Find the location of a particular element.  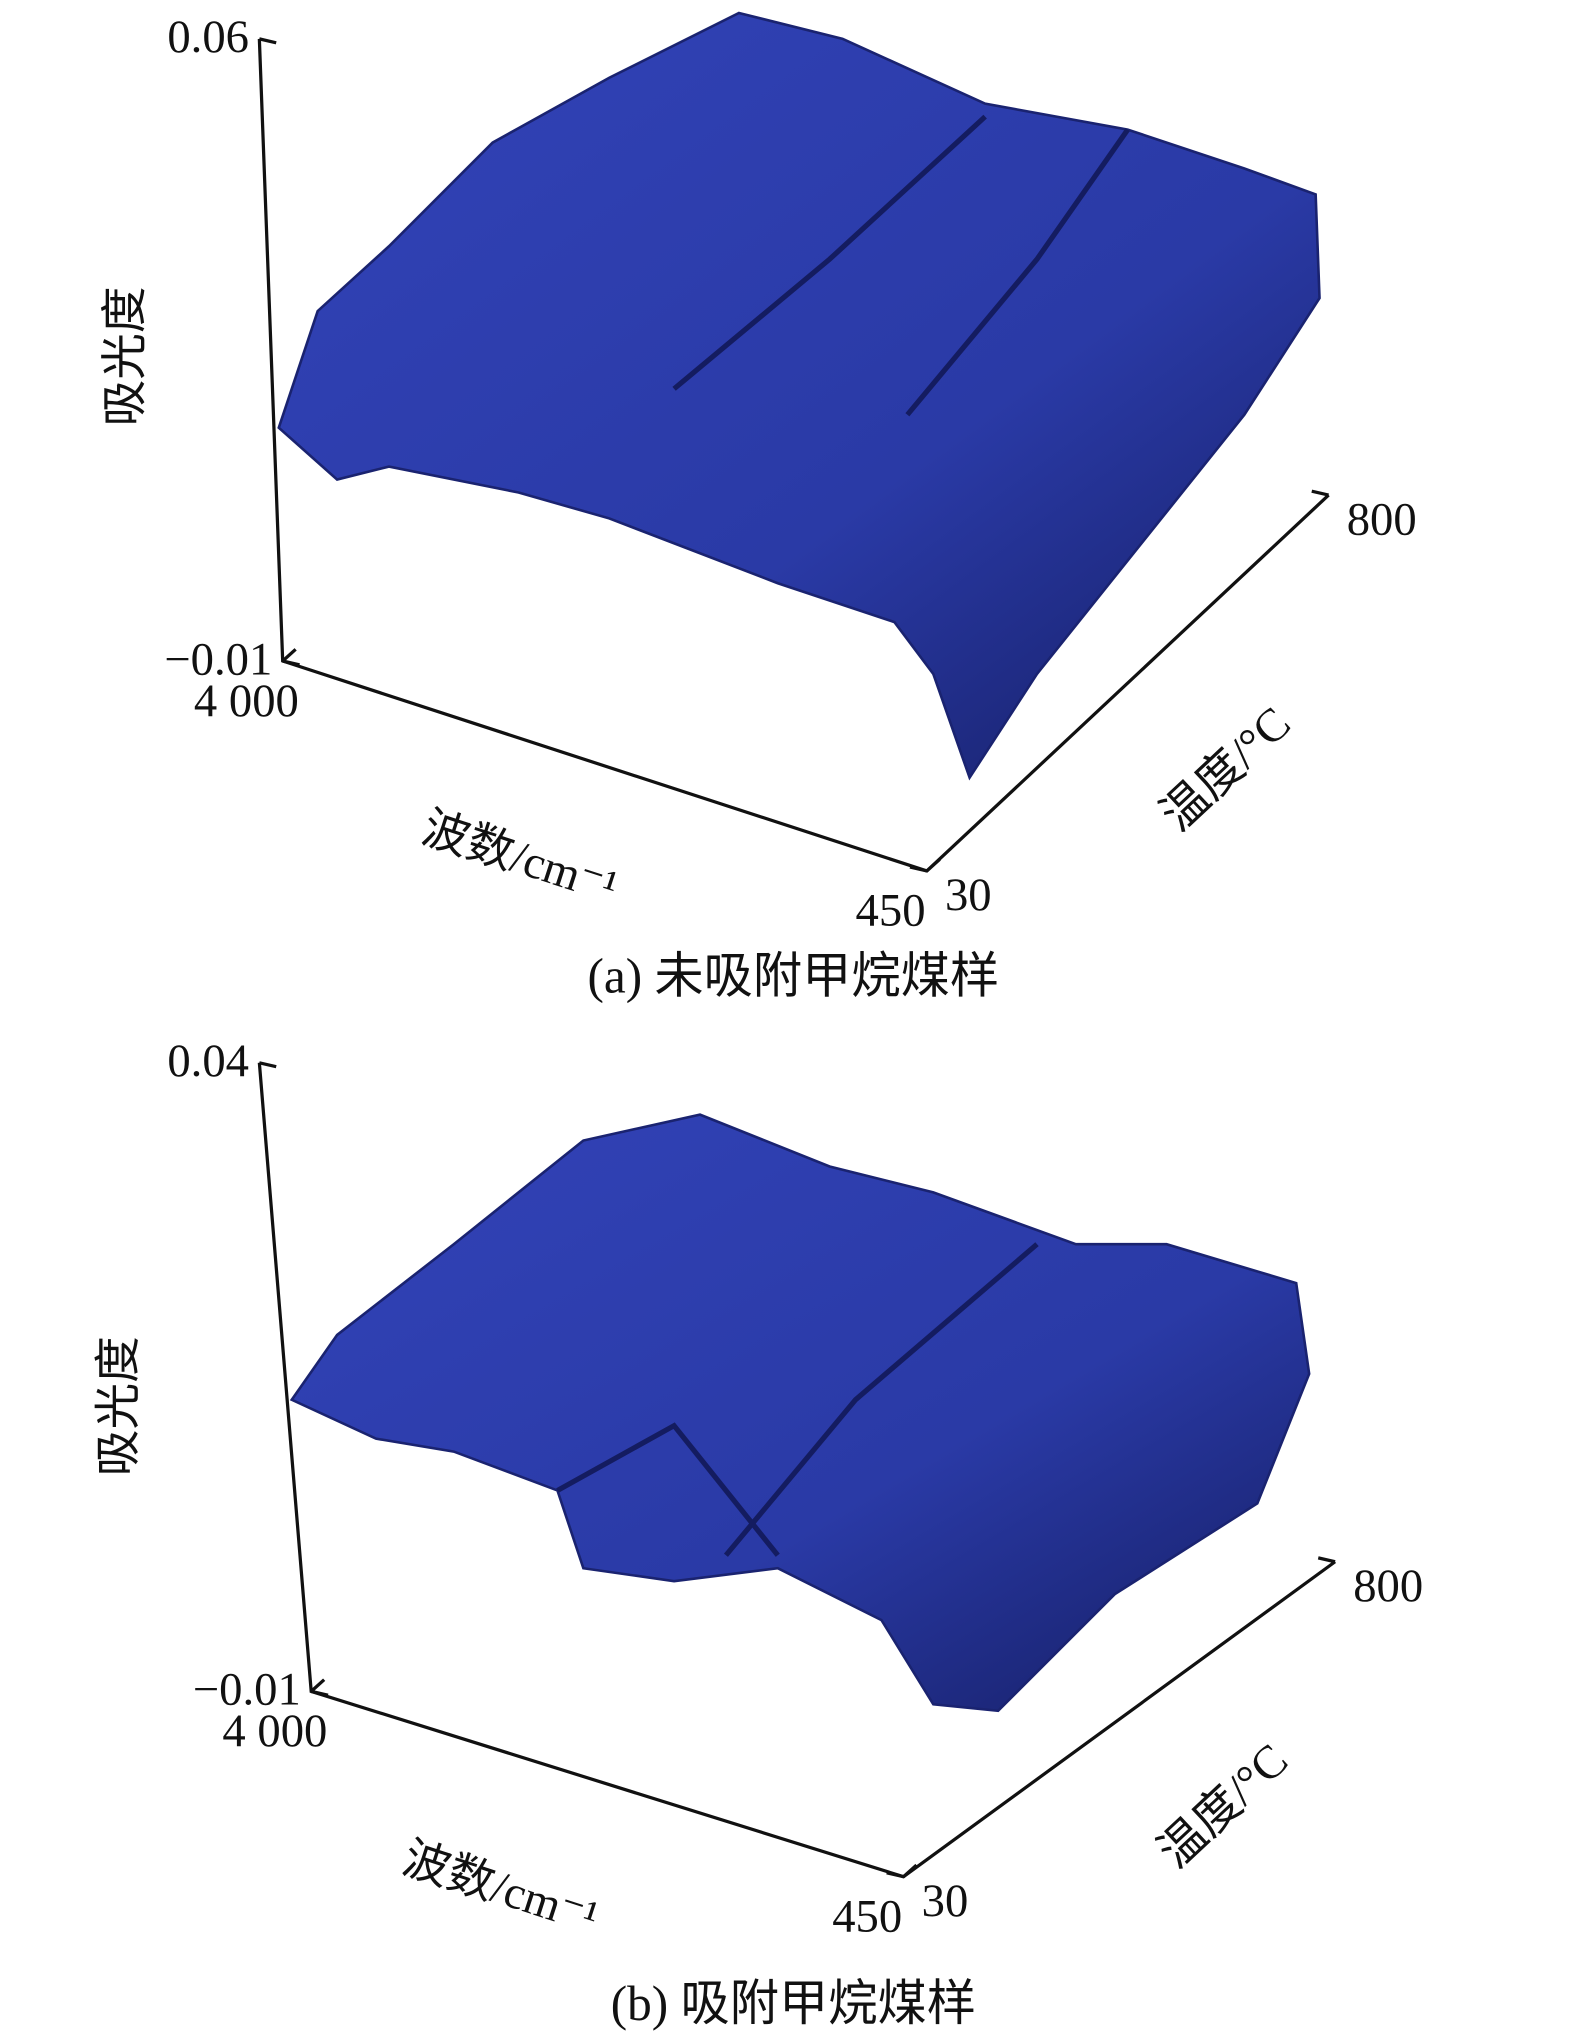

caption: (a) 未吸附甲烷煤样 is located at coordinates (793, 975).